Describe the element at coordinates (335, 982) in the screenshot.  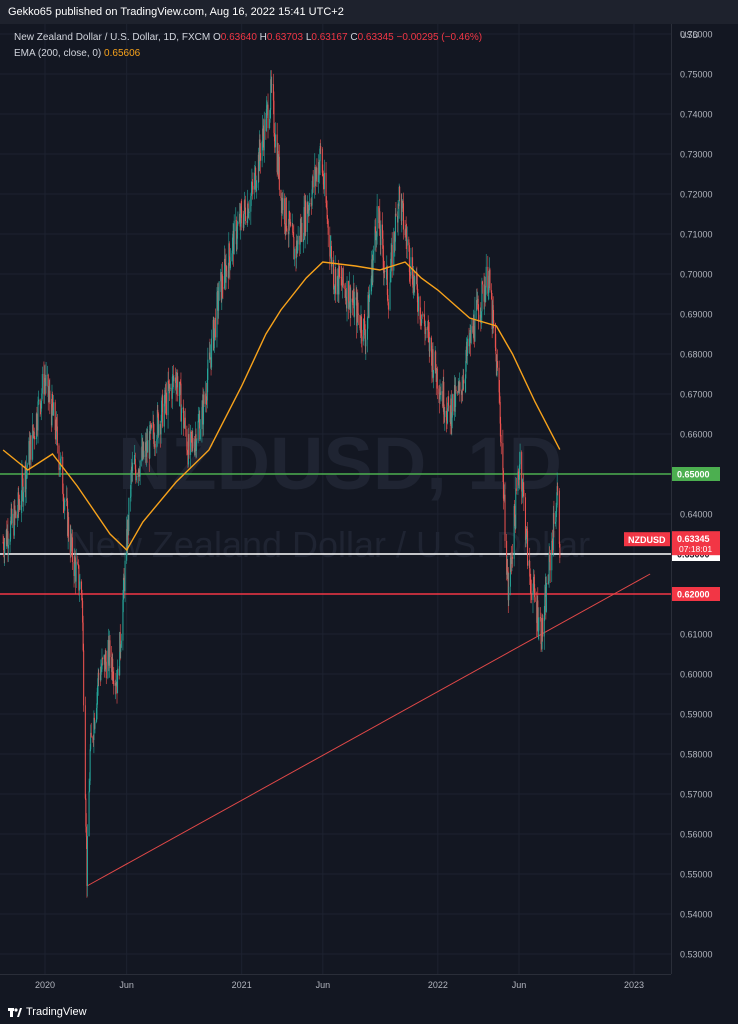
I see `time-axis: 2020 Jun 2021 Jun 2022 Jun 2023` at that location.